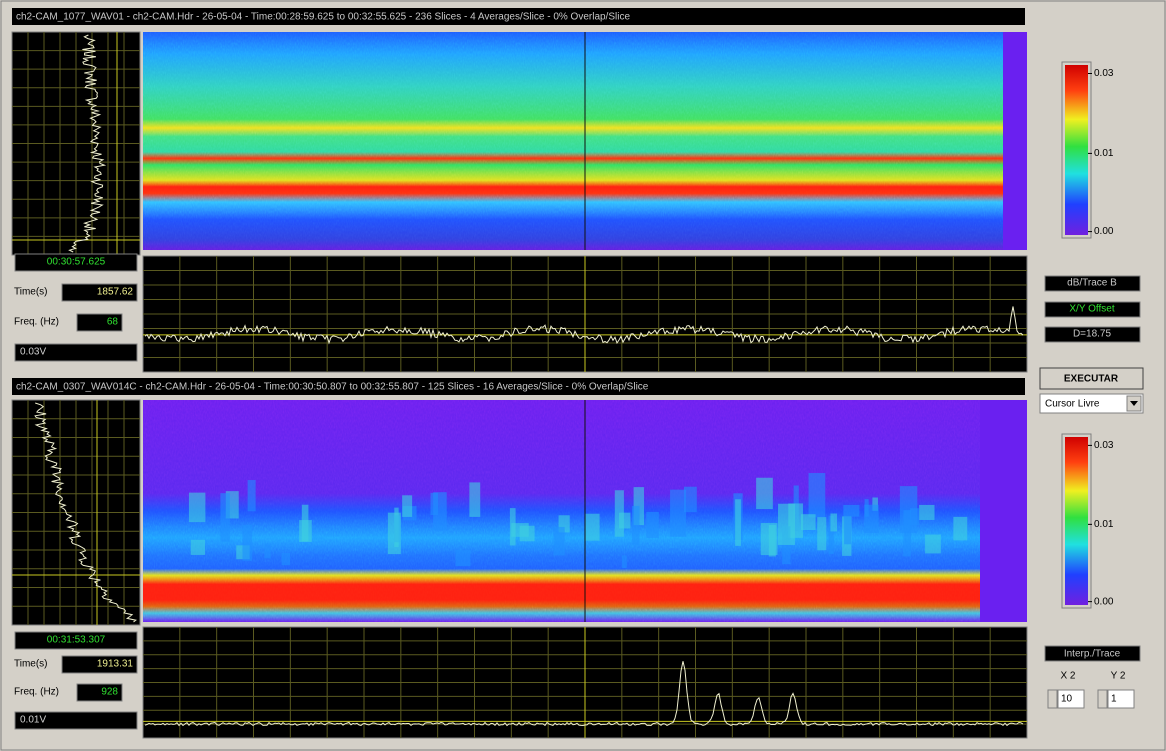 The width and height of the screenshot is (1166, 751). Describe the element at coordinates (109, 692) in the screenshot. I see `freq-value: 928` at that location.